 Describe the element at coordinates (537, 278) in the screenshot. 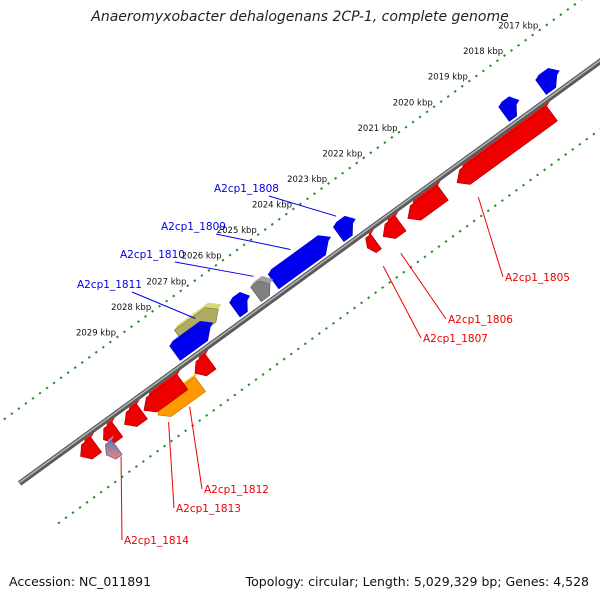

I see `gene-label-A2cp1_1805: A2cp1_1805` at that location.